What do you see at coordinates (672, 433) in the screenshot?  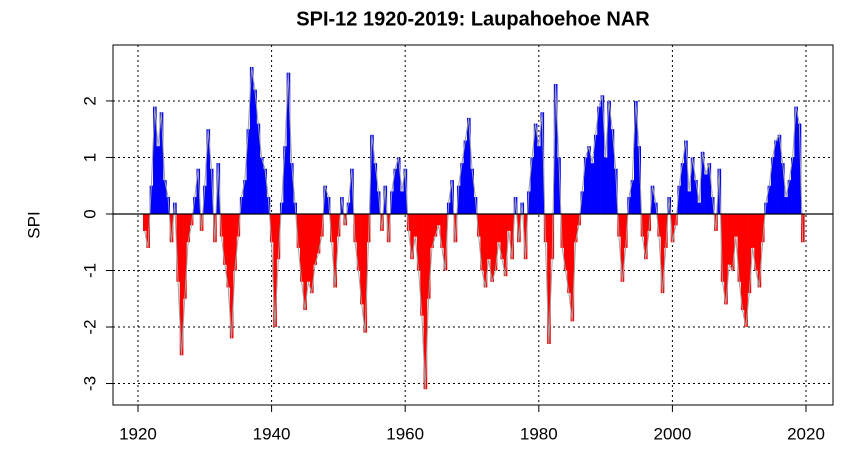 I see `x-tick-label: 2000` at bounding box center [672, 433].